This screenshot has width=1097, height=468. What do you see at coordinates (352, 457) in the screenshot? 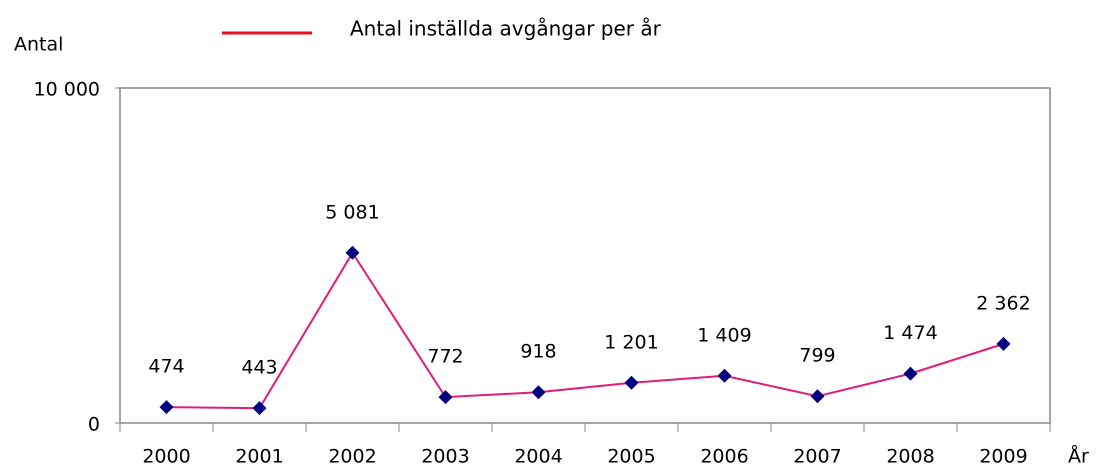
I see `x-tick-label: 2002` at bounding box center [352, 457].